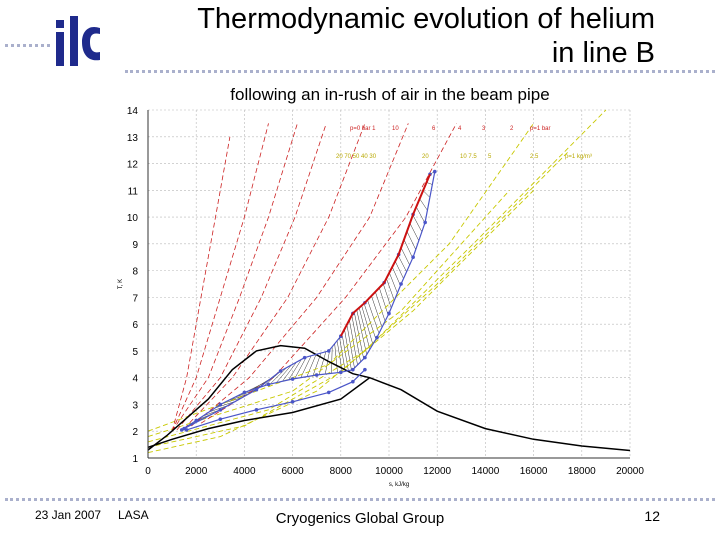  What do you see at coordinates (603, 53) in the screenshot?
I see `slide-title-line2: in line B` at bounding box center [603, 53].